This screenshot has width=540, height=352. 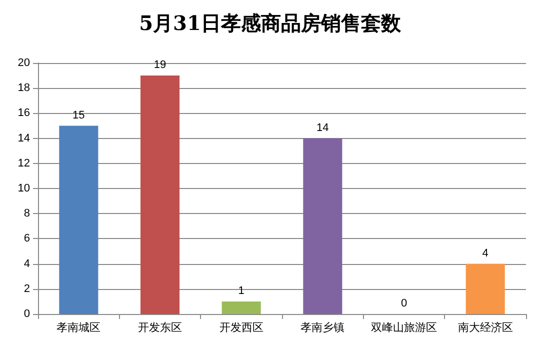 What do you see at coordinates (27, 214) in the screenshot?
I see `y-tick-label: 8` at bounding box center [27, 214].